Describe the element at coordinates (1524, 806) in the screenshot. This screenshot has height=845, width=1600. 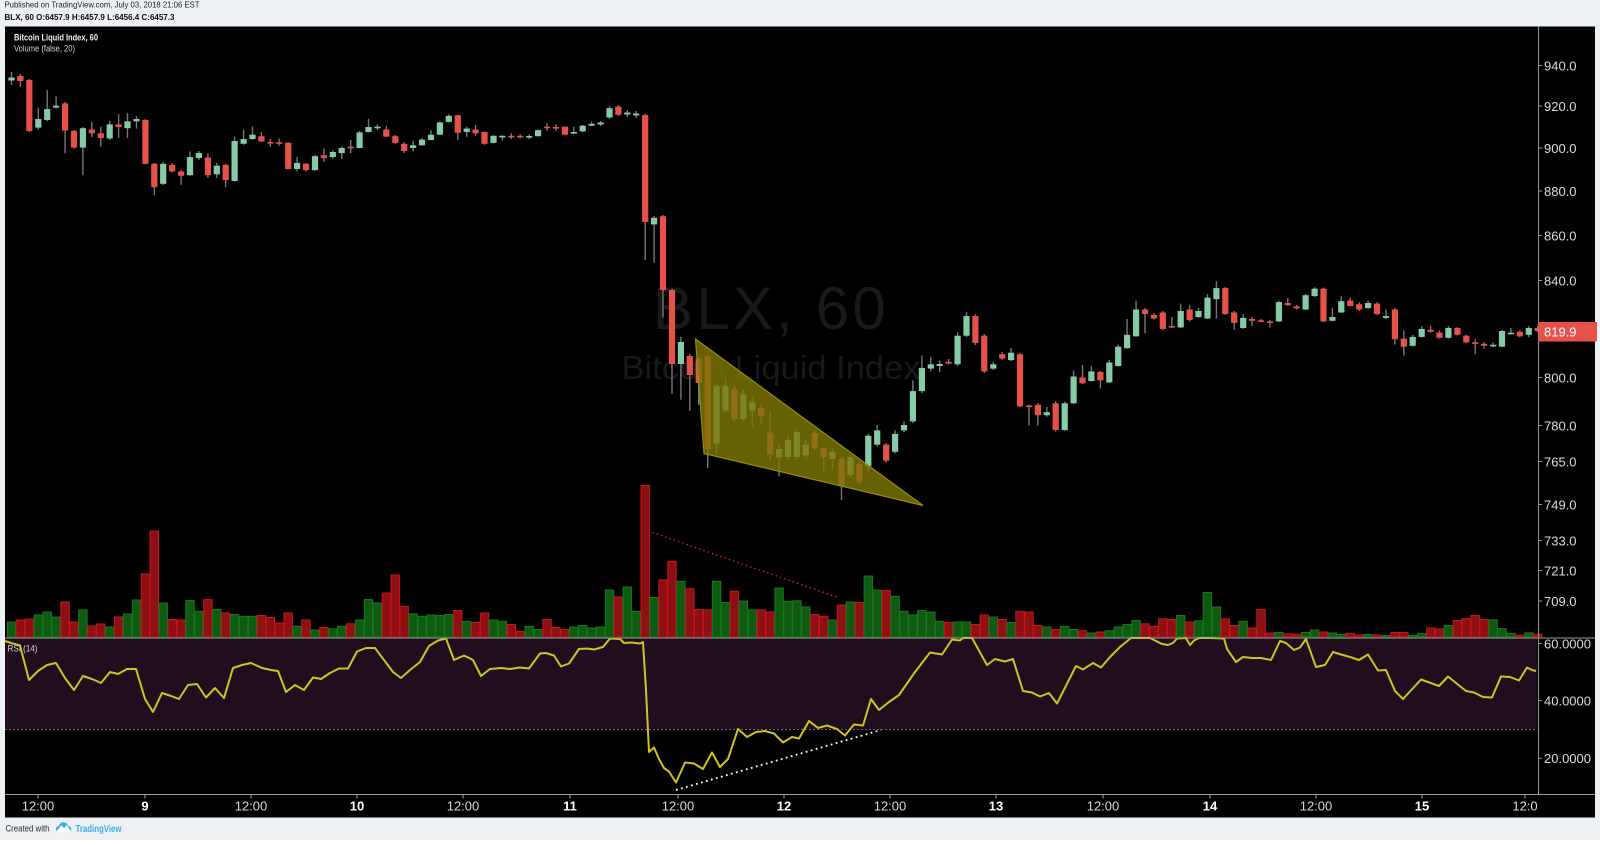
I see `svg-text: 12:0` at that location.